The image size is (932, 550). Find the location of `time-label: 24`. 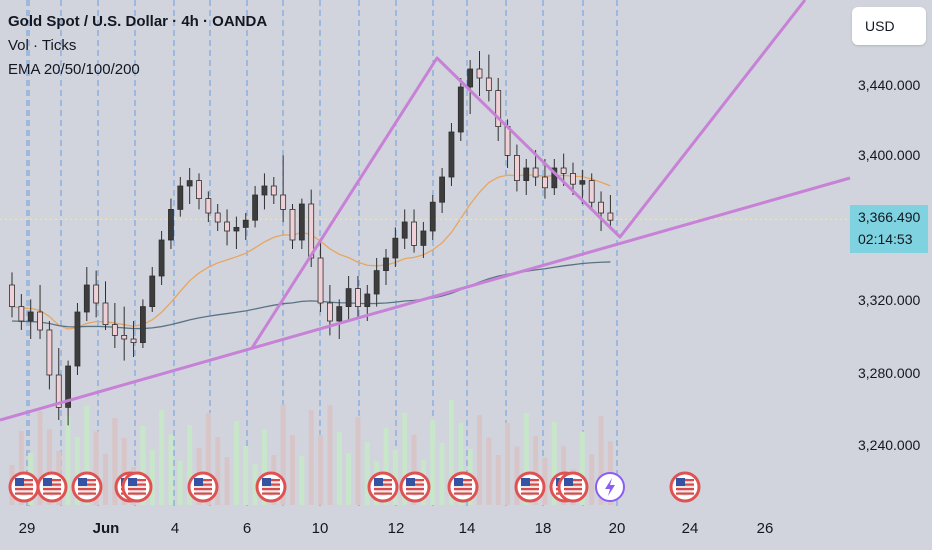

time-label: 24 is located at coordinates (690, 528).